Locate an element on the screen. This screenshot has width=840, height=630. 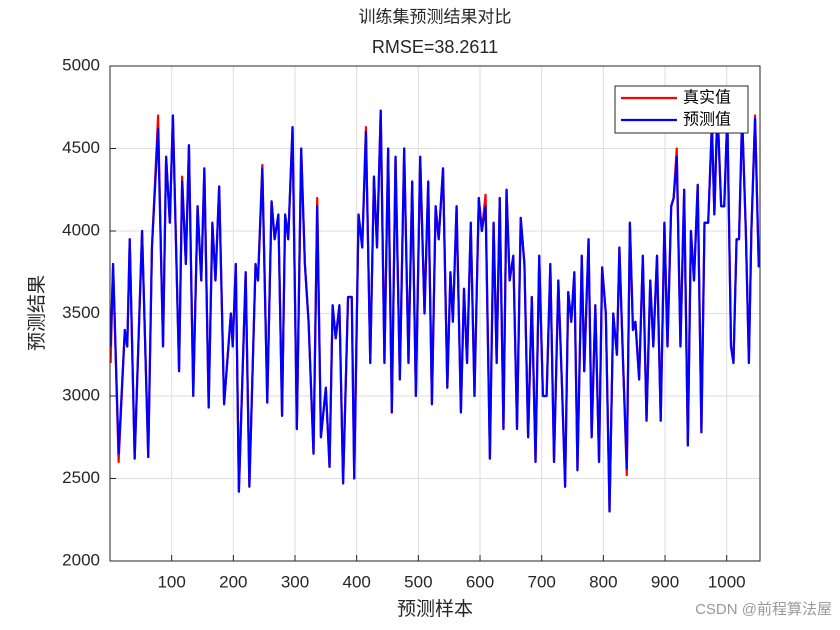
y-axis-label: 预测结果 is located at coordinates (37, 313).